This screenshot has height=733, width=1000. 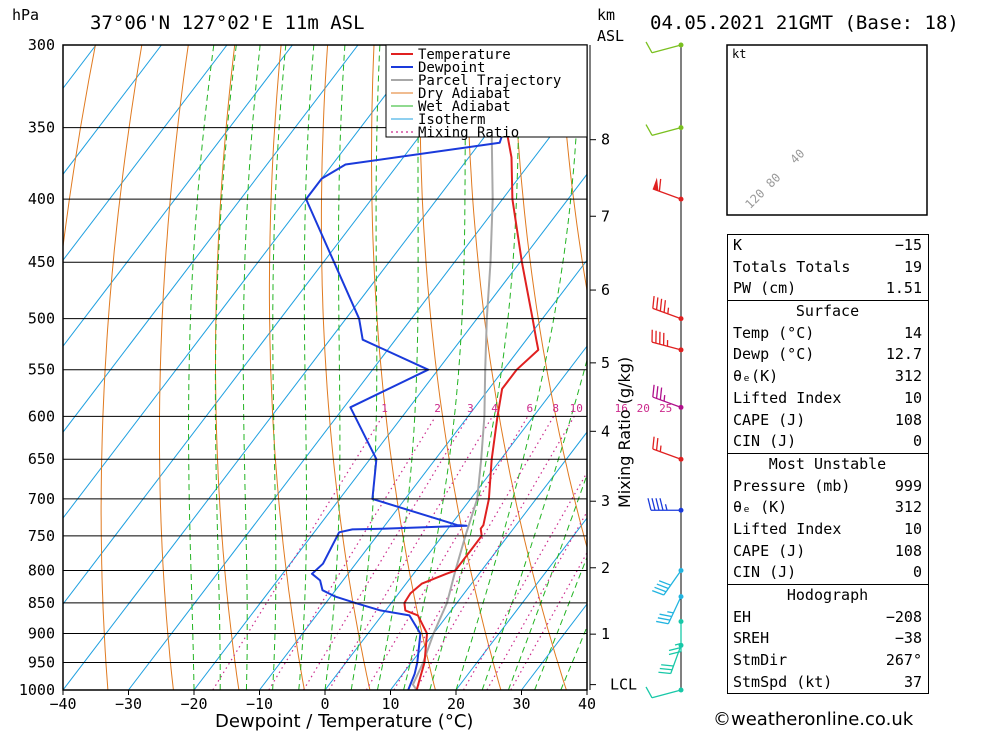 I want to click on km-tick-label: 7, so click(x=605, y=216).